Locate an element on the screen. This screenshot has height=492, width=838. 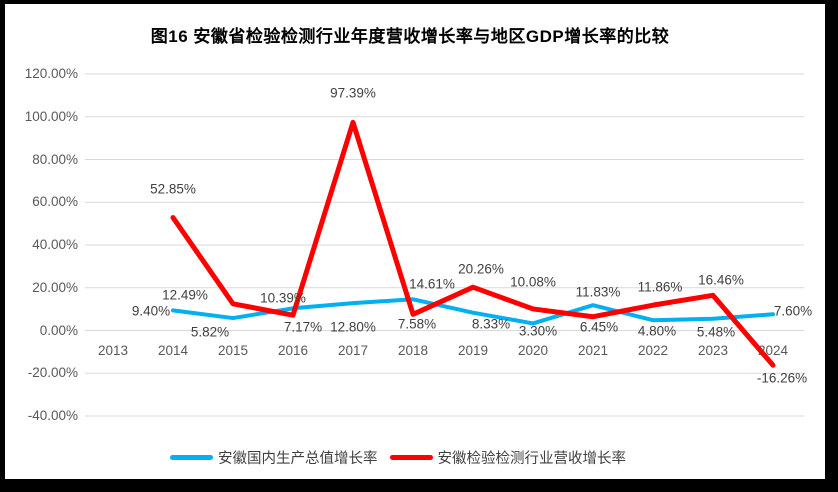
data-label-industry-2021: 6.45% is located at coordinates (599, 327).